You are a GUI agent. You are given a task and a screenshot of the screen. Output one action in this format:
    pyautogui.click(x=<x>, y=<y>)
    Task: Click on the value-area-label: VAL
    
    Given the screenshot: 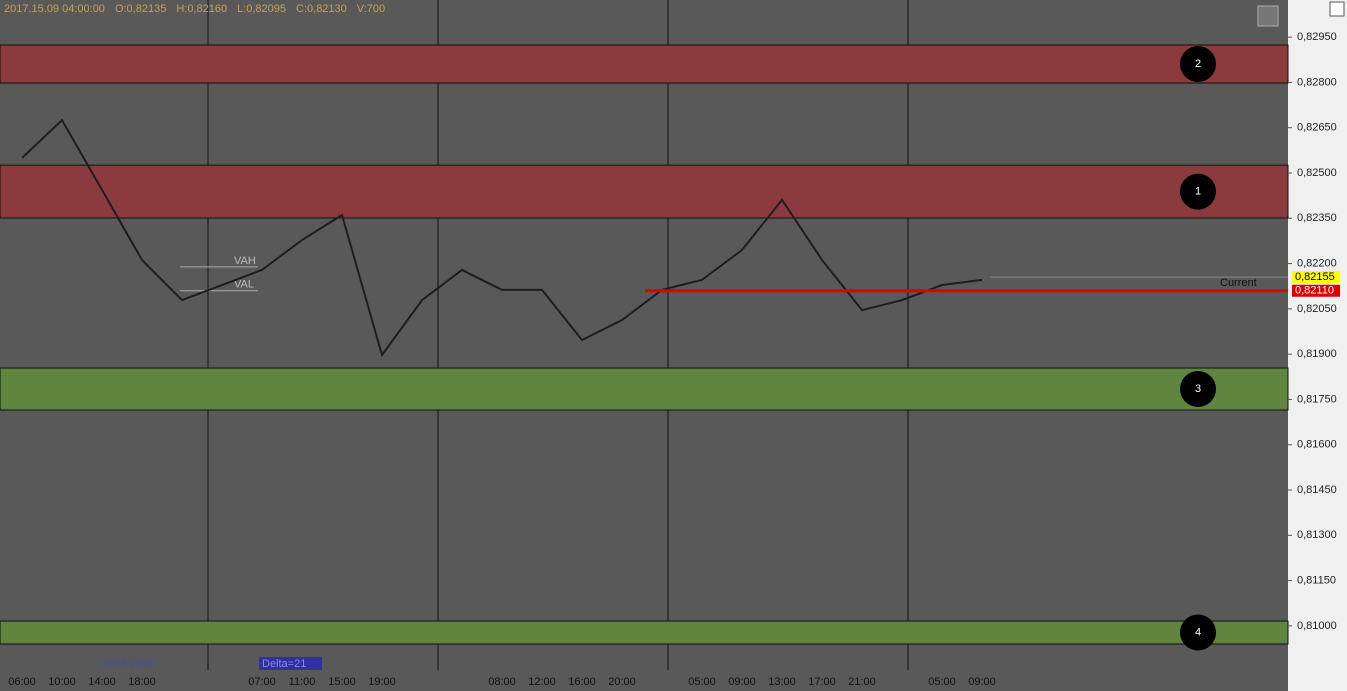 What is the action you would take?
    pyautogui.click(x=244, y=285)
    